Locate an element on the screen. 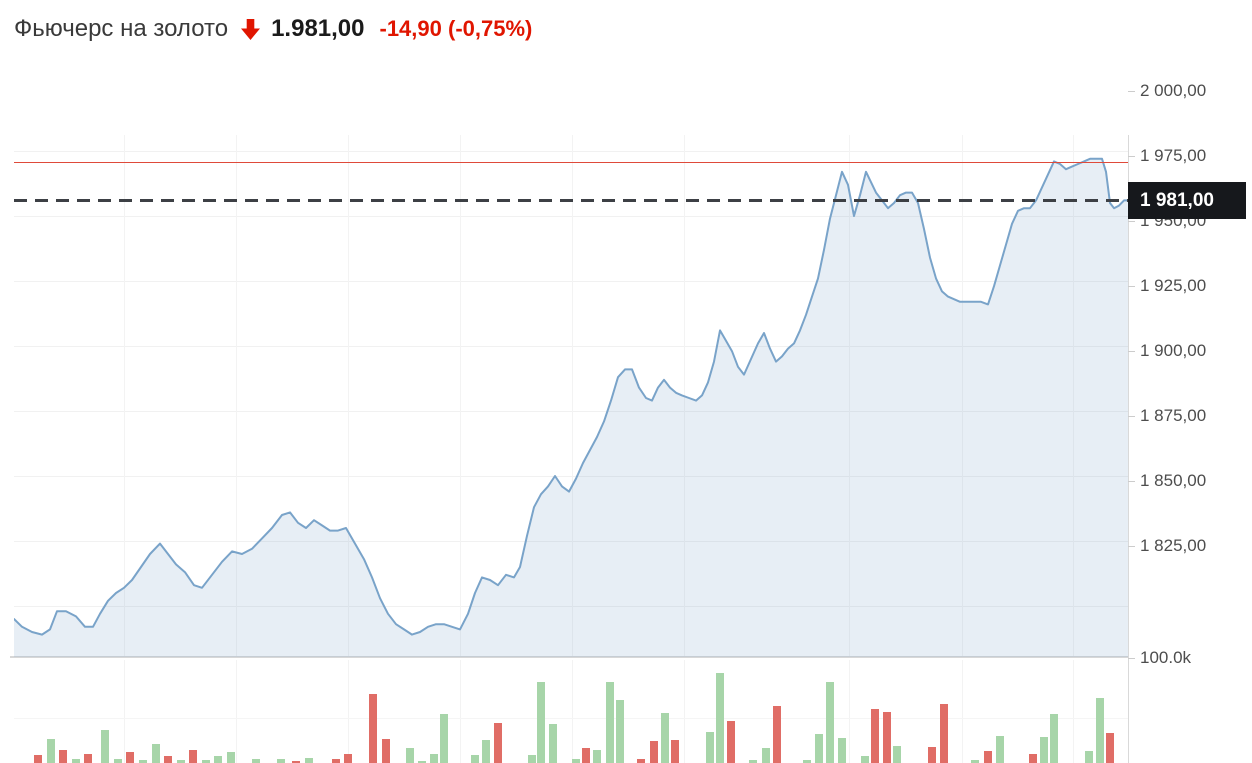 This screenshot has height=763, width=1252. prev-close-line is located at coordinates (571, 162).